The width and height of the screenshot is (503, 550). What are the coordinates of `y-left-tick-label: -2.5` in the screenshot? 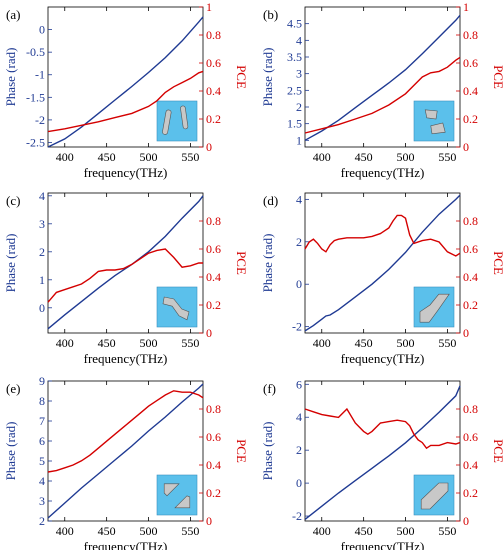 It's located at (35, 142).